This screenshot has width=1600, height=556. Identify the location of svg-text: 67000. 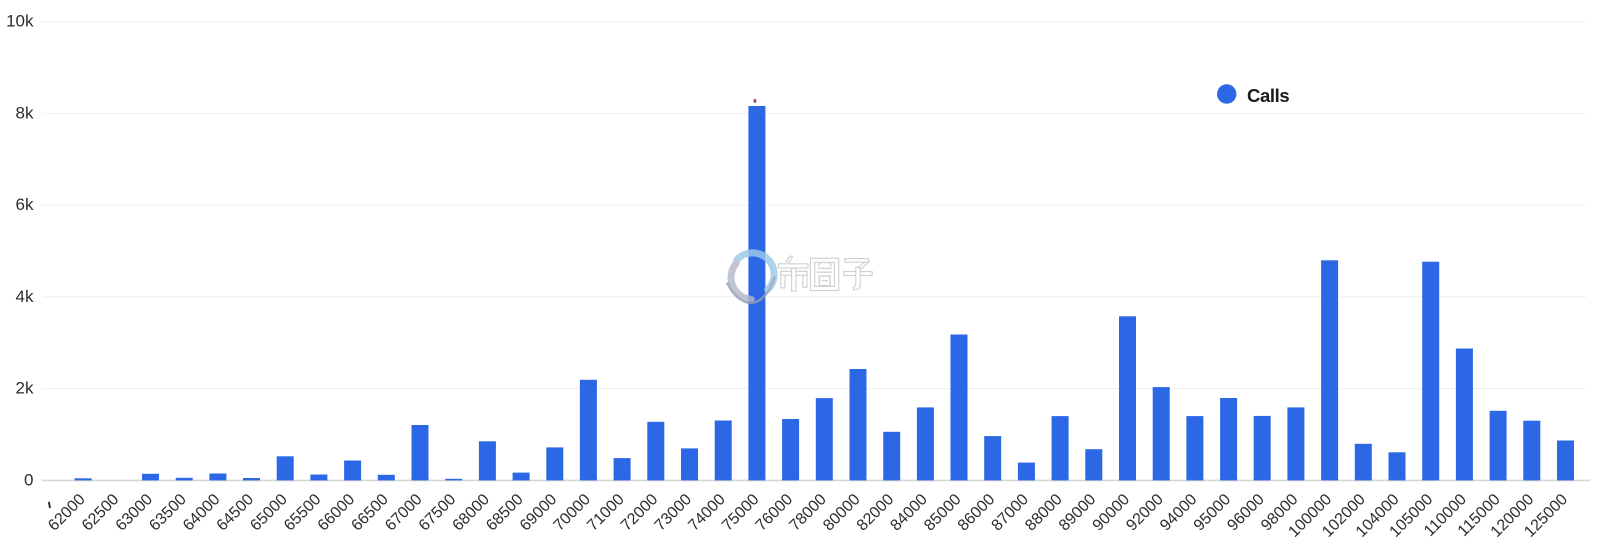
(404, 513).